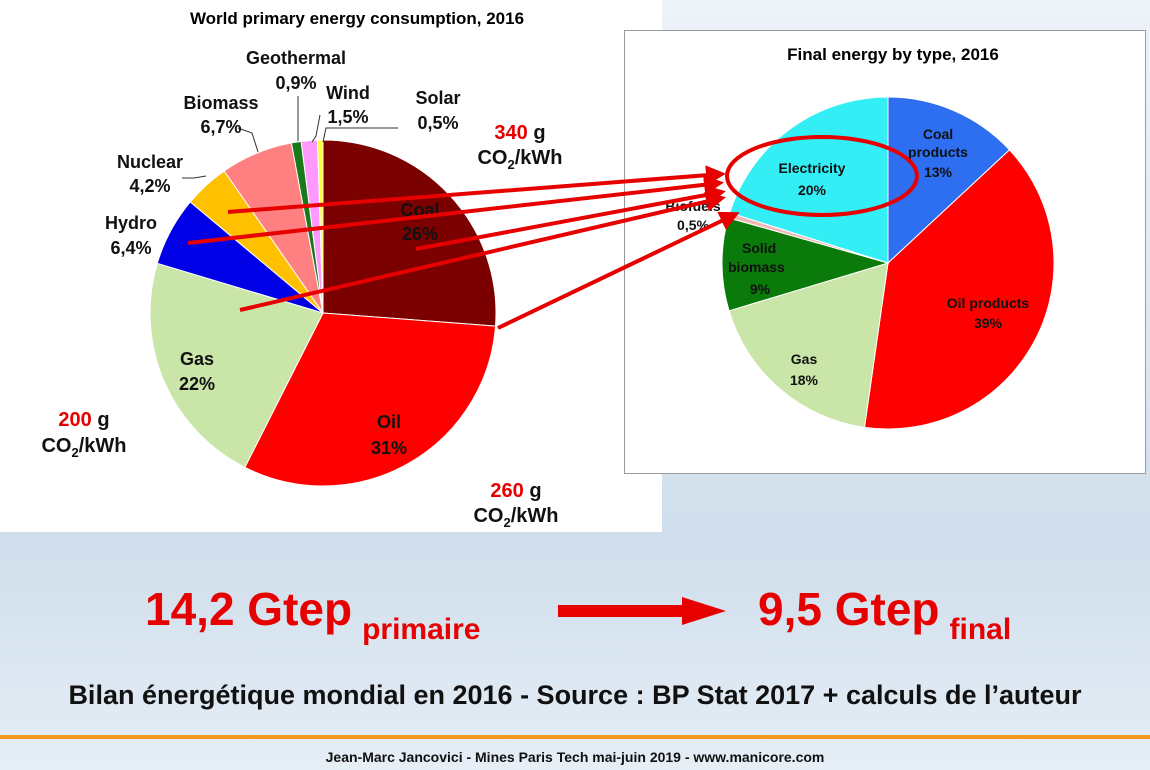 The height and width of the screenshot is (770, 1150). I want to click on arrow-gas-to-electricity, so click(482, 251).